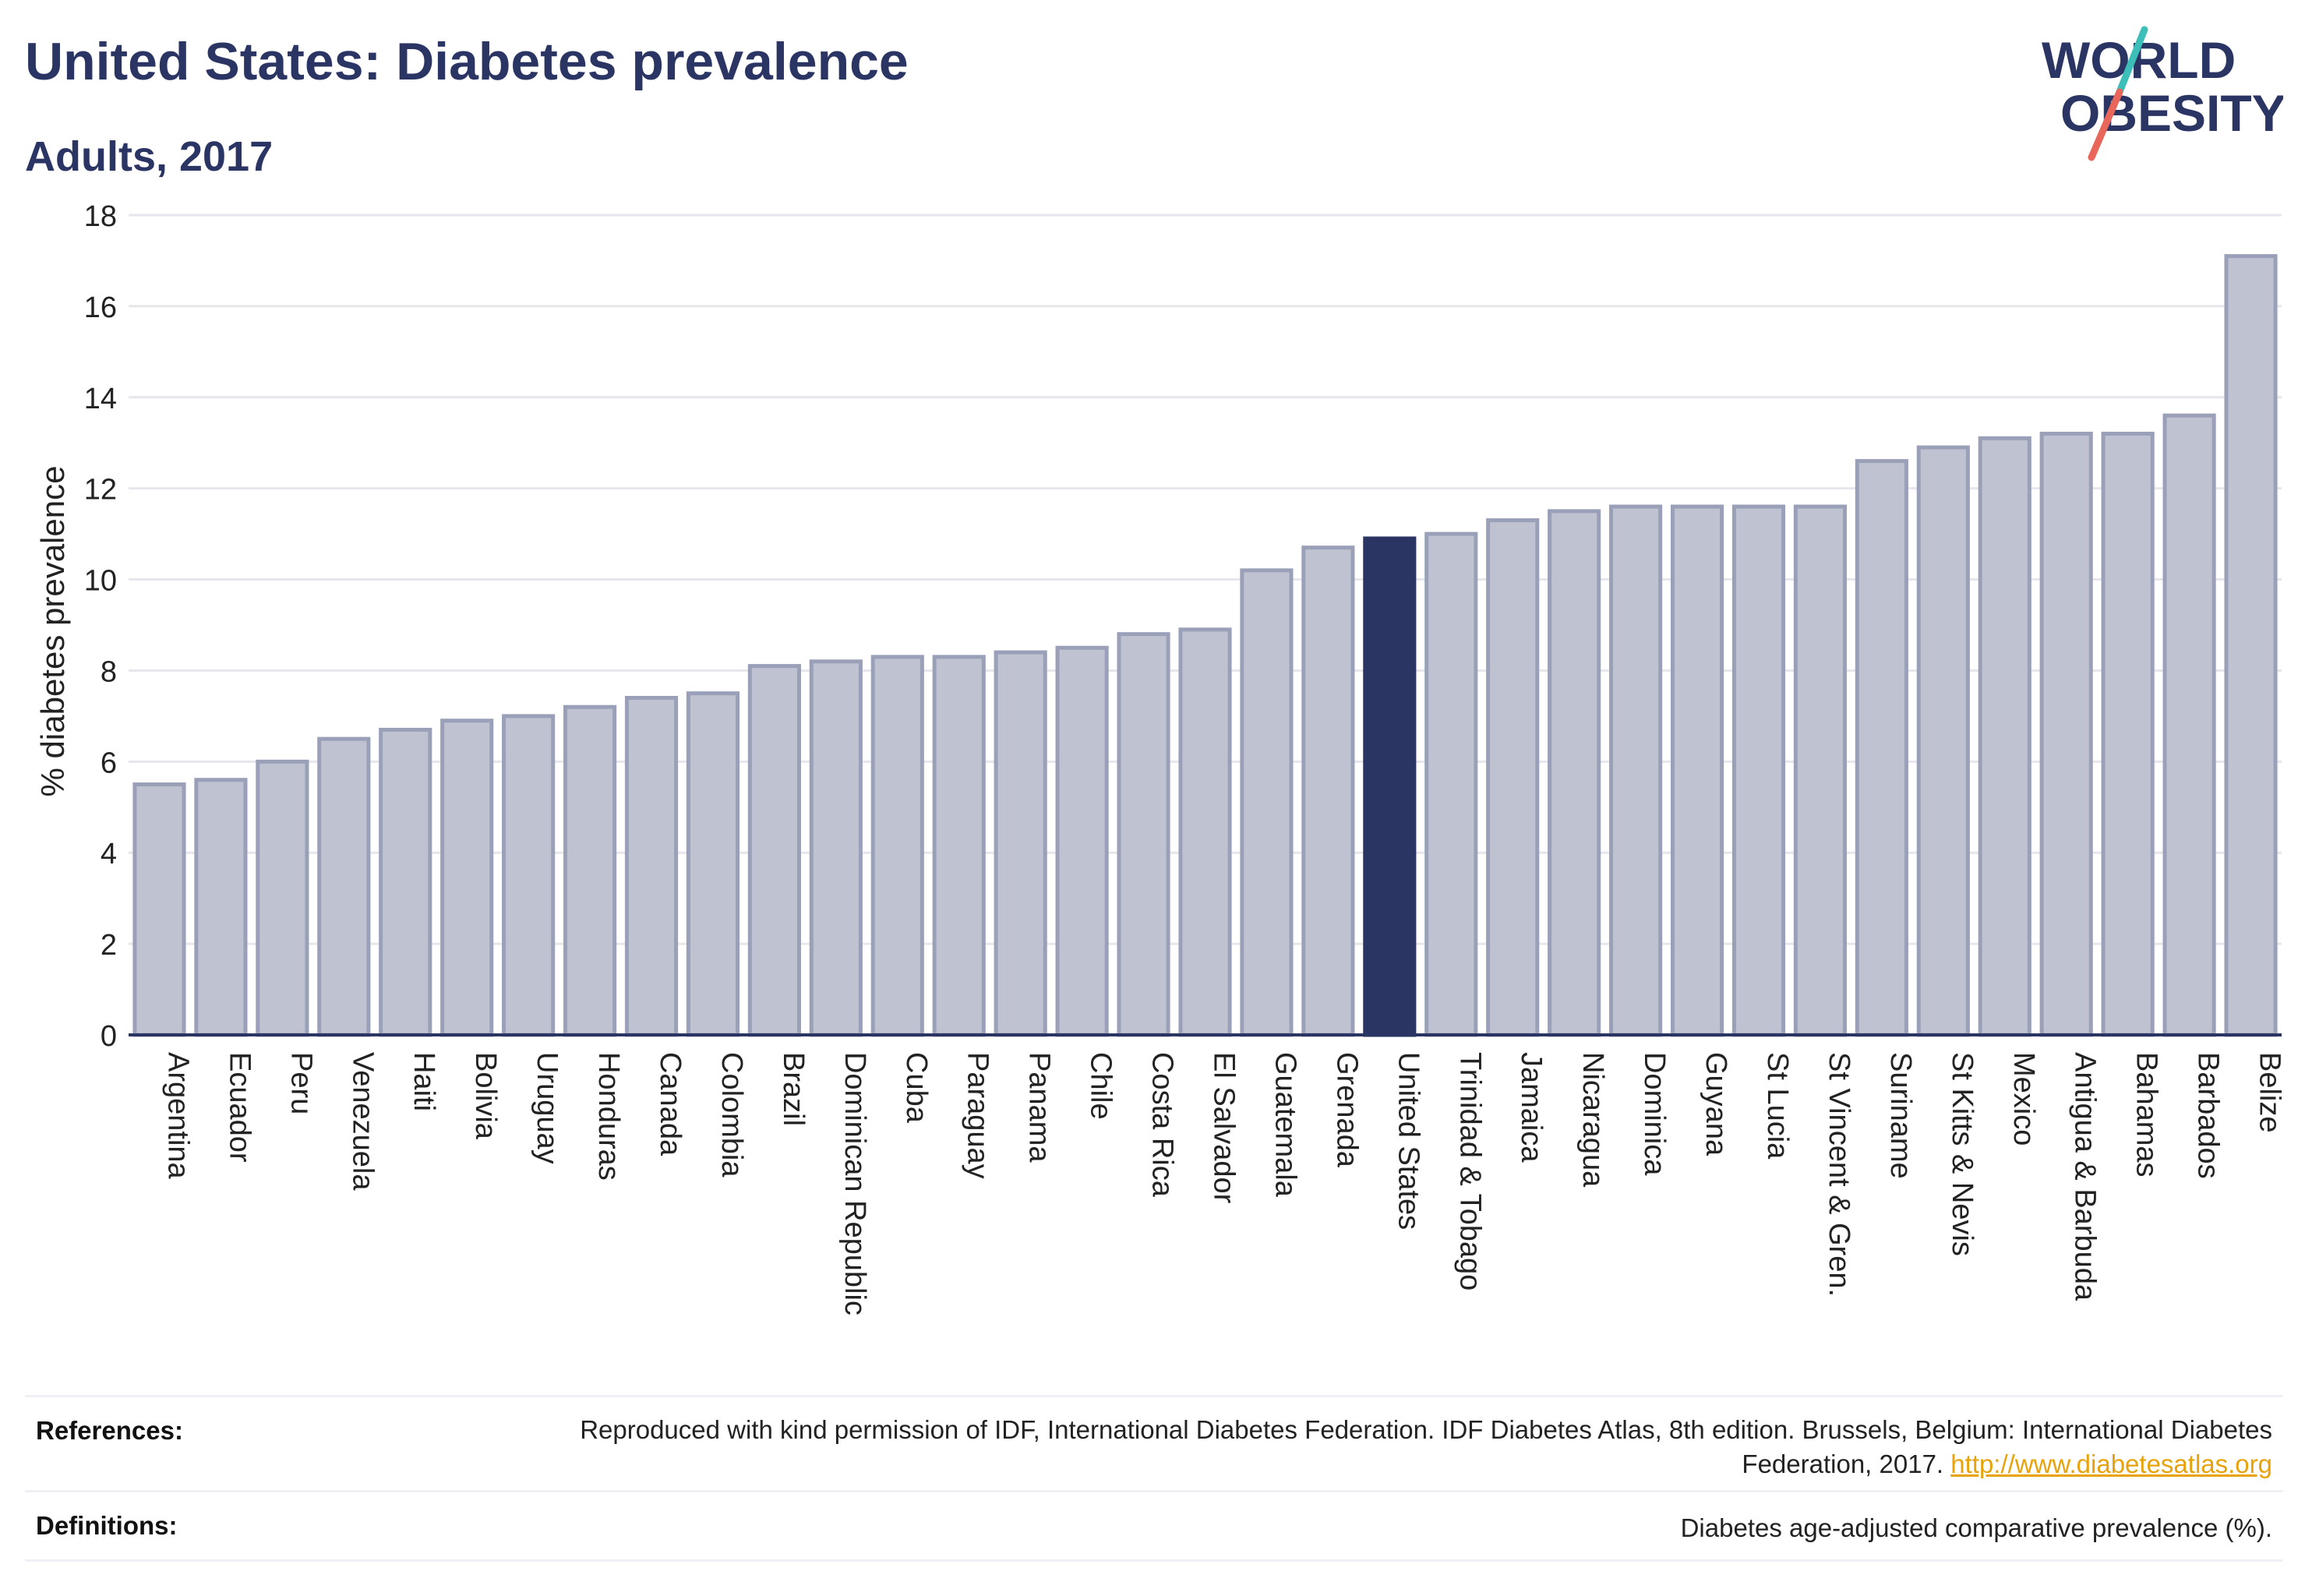 Image resolution: width=2305 pixels, height=1596 pixels. What do you see at coordinates (109, 763) in the screenshot?
I see `y-tick-label: 6` at bounding box center [109, 763].